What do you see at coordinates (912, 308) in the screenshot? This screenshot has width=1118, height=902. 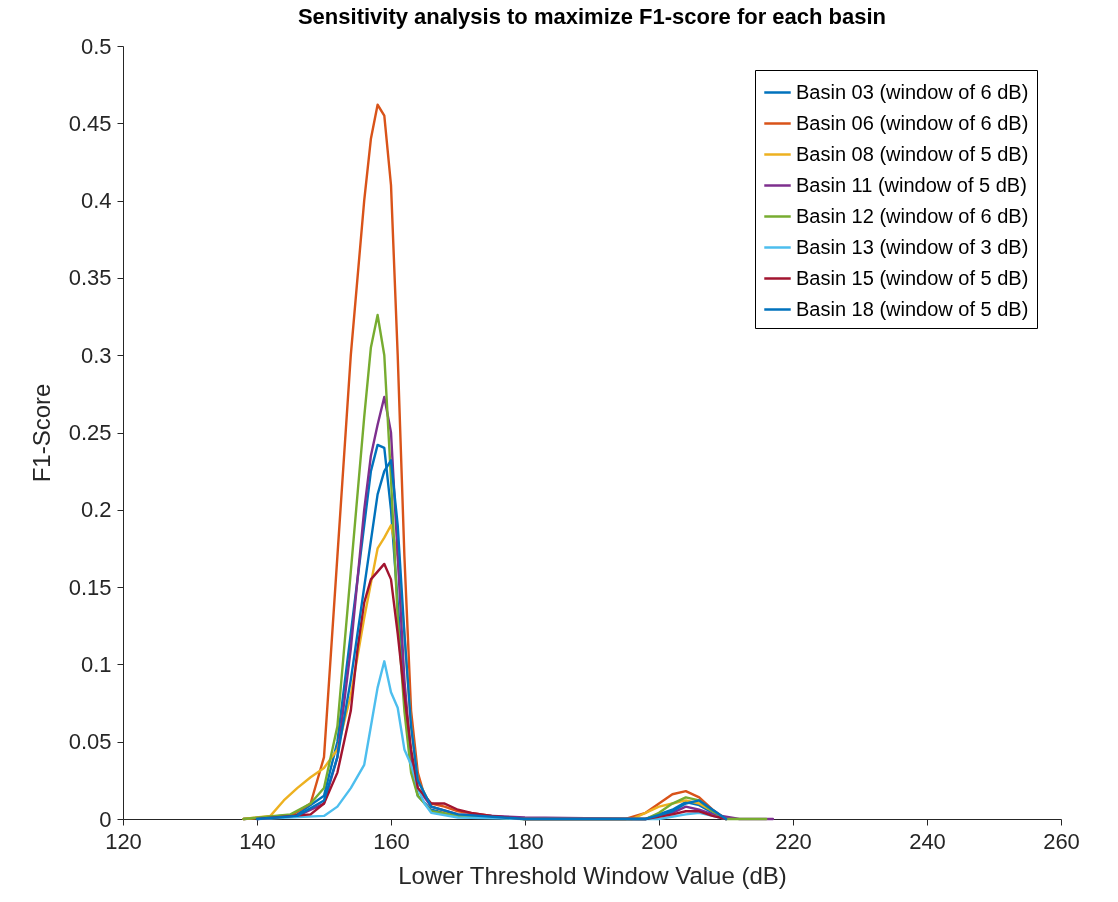 I see `legend-label: Basin 18 (window of 5 dB)` at bounding box center [912, 308].